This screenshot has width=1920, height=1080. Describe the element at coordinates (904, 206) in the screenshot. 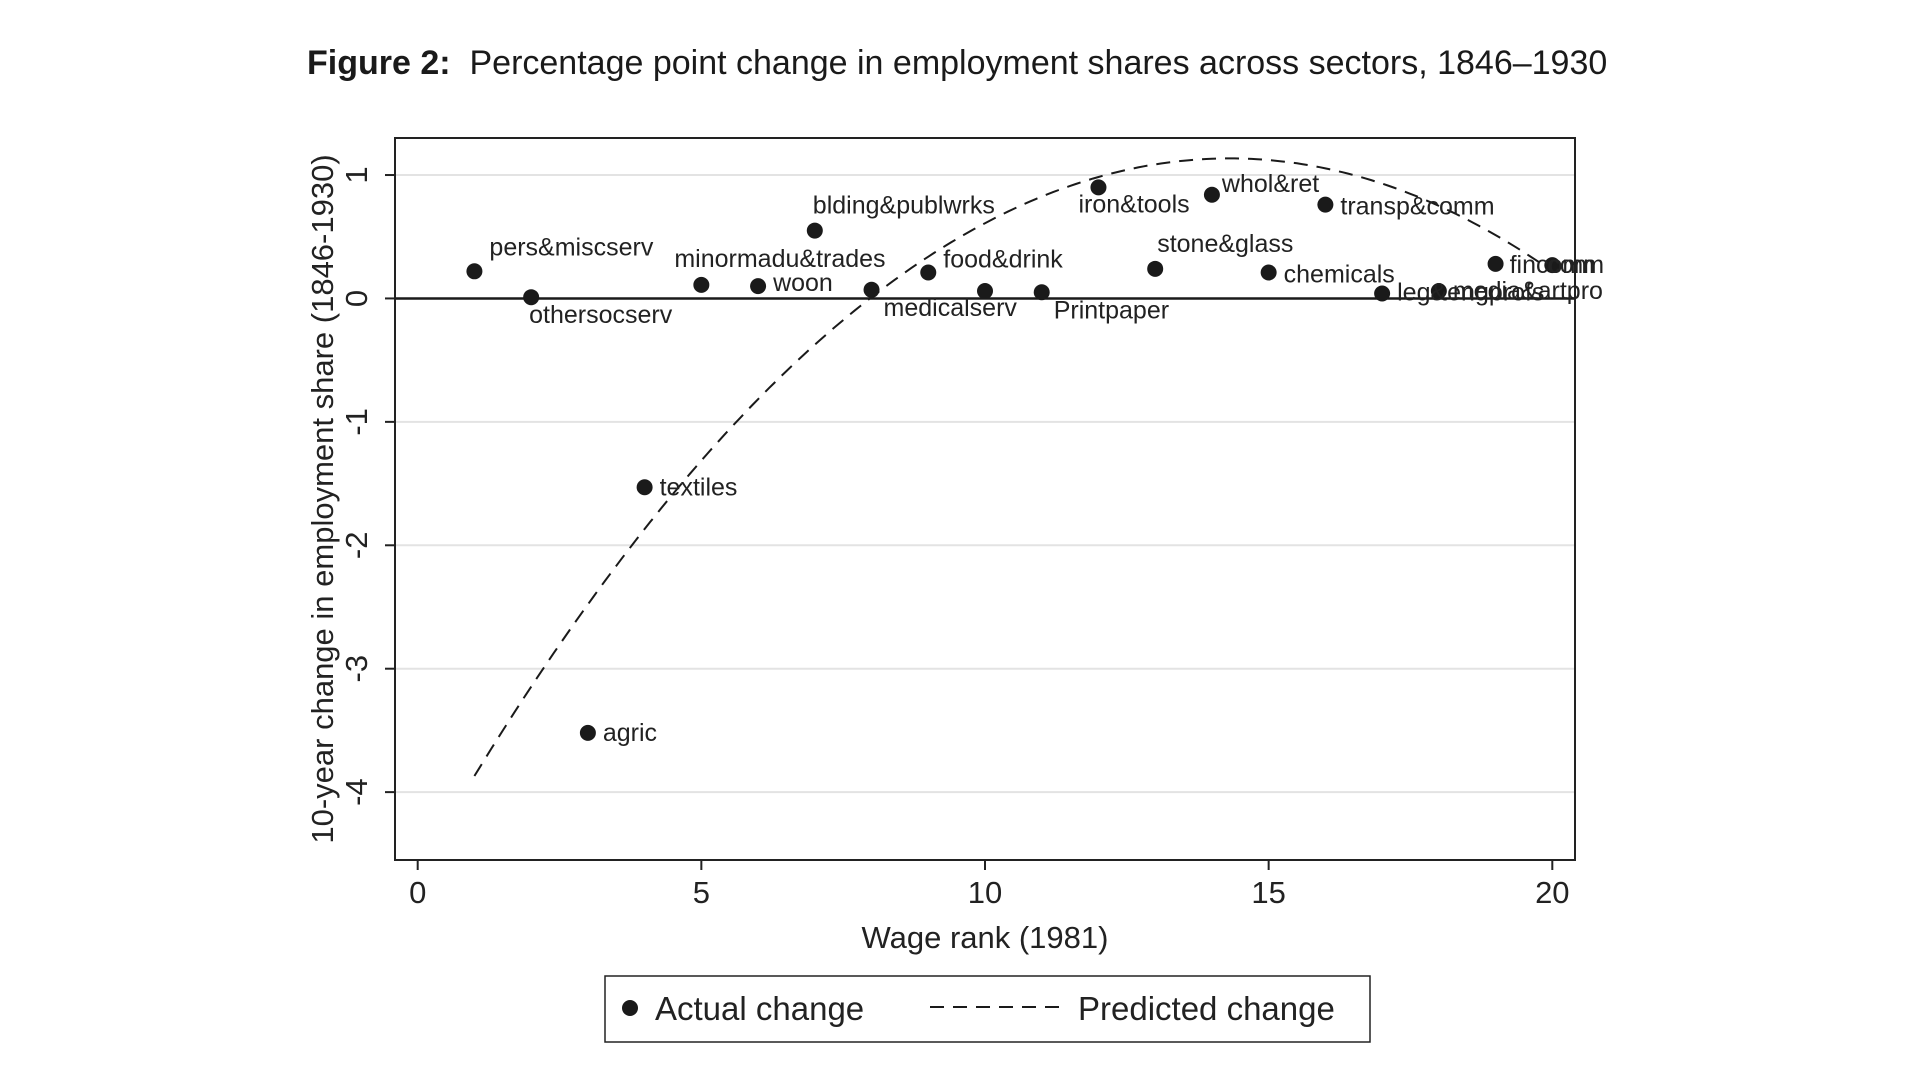

I see `point-label: blding&publwrks` at that location.